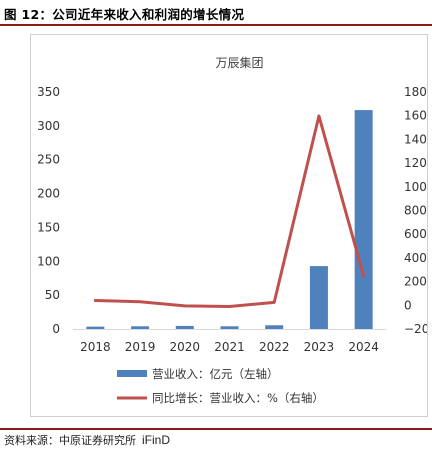  Describe the element at coordinates (48, 194) in the screenshot. I see `left-axis-tick-label: 200` at that location.